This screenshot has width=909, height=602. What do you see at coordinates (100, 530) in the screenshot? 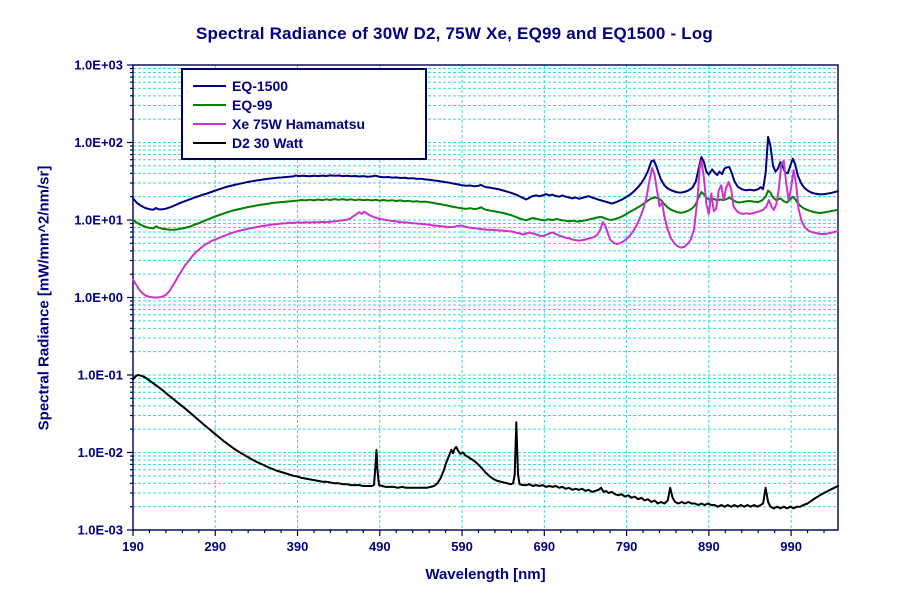
I see `y-tick-label: 1.0E-03` at bounding box center [100, 530].